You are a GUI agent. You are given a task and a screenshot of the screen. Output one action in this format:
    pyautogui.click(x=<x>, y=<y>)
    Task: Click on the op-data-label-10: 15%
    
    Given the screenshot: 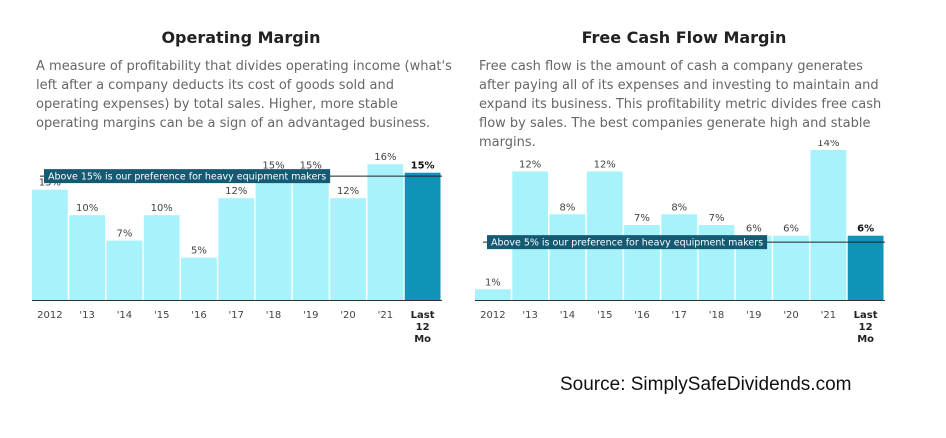 What is the action you would take?
    pyautogui.click(x=423, y=166)
    